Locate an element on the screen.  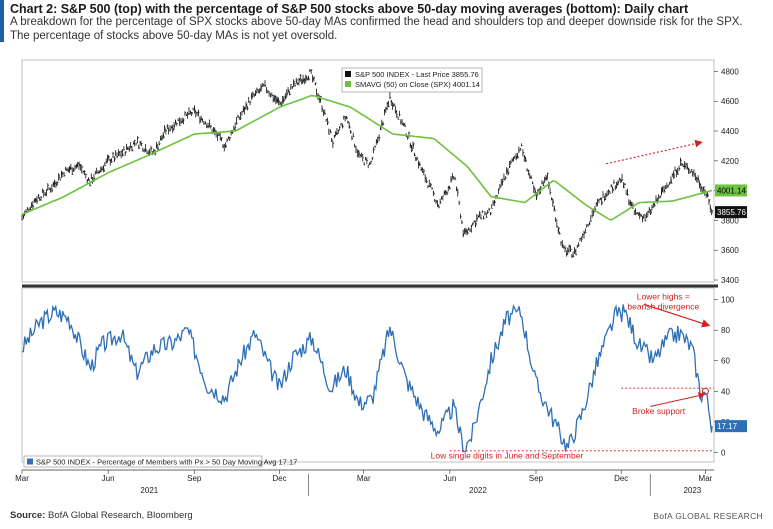
annotation-lower-highs: Lower highs = is located at coordinates (663, 297).